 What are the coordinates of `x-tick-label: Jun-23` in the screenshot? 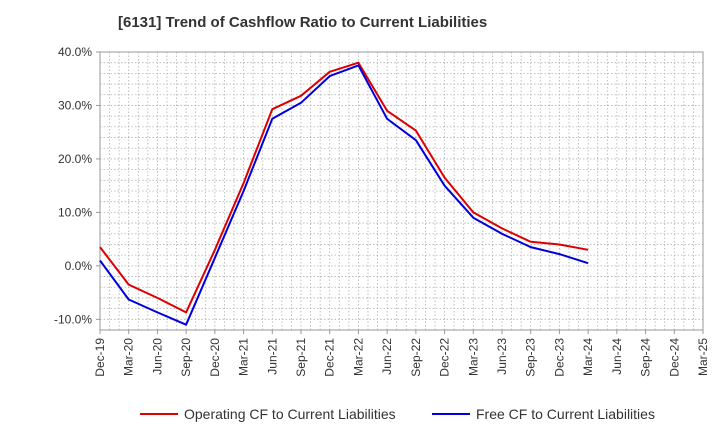 It's located at (502, 356).